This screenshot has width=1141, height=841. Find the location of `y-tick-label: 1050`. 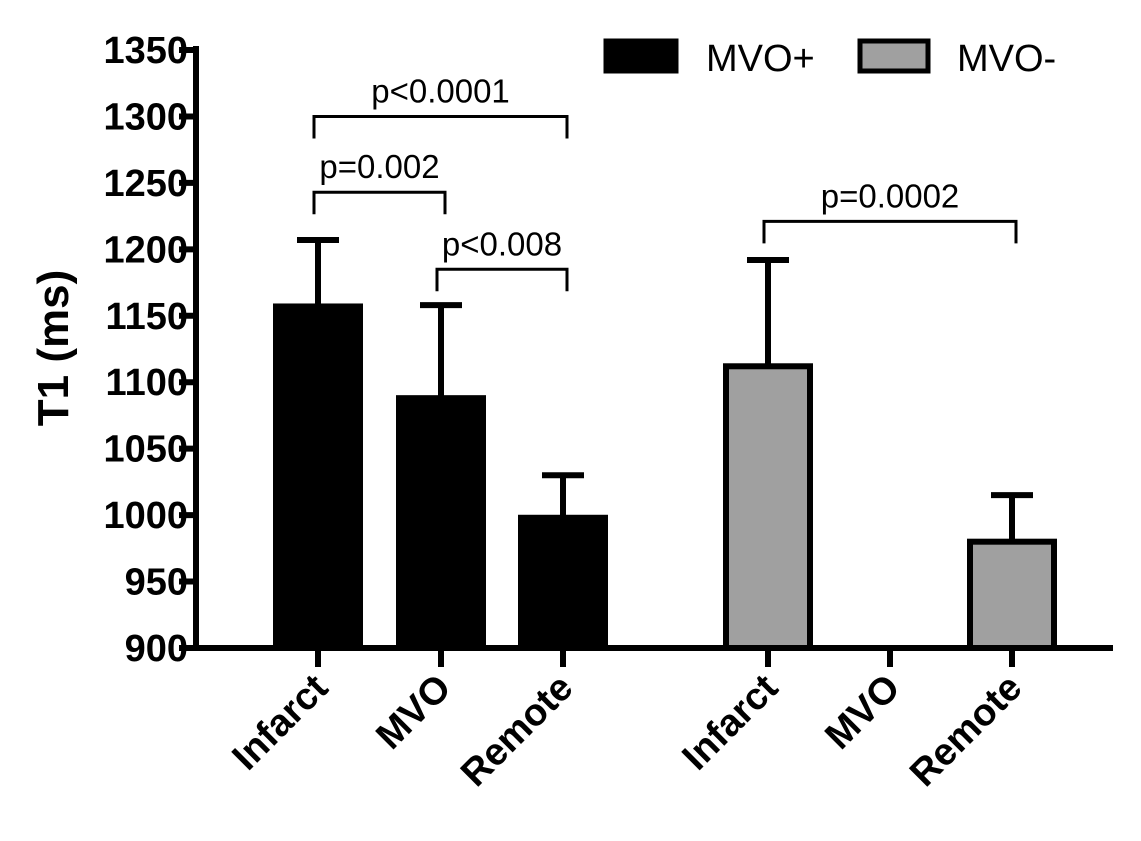

y-tick-label: 1050 is located at coordinates (145, 450).